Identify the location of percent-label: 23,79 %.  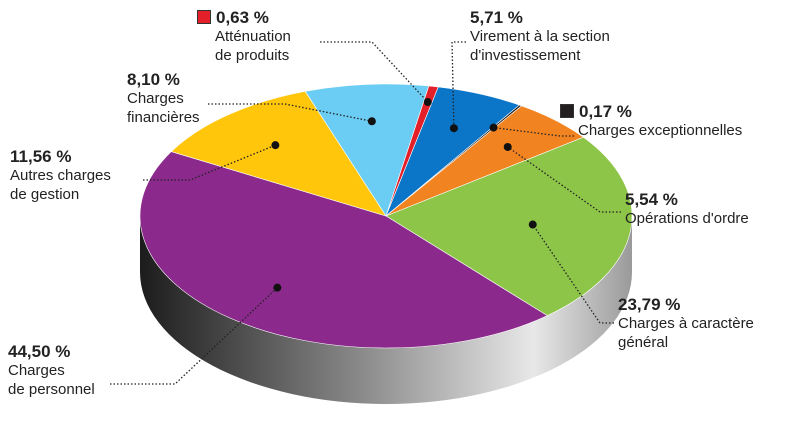
(686, 304).